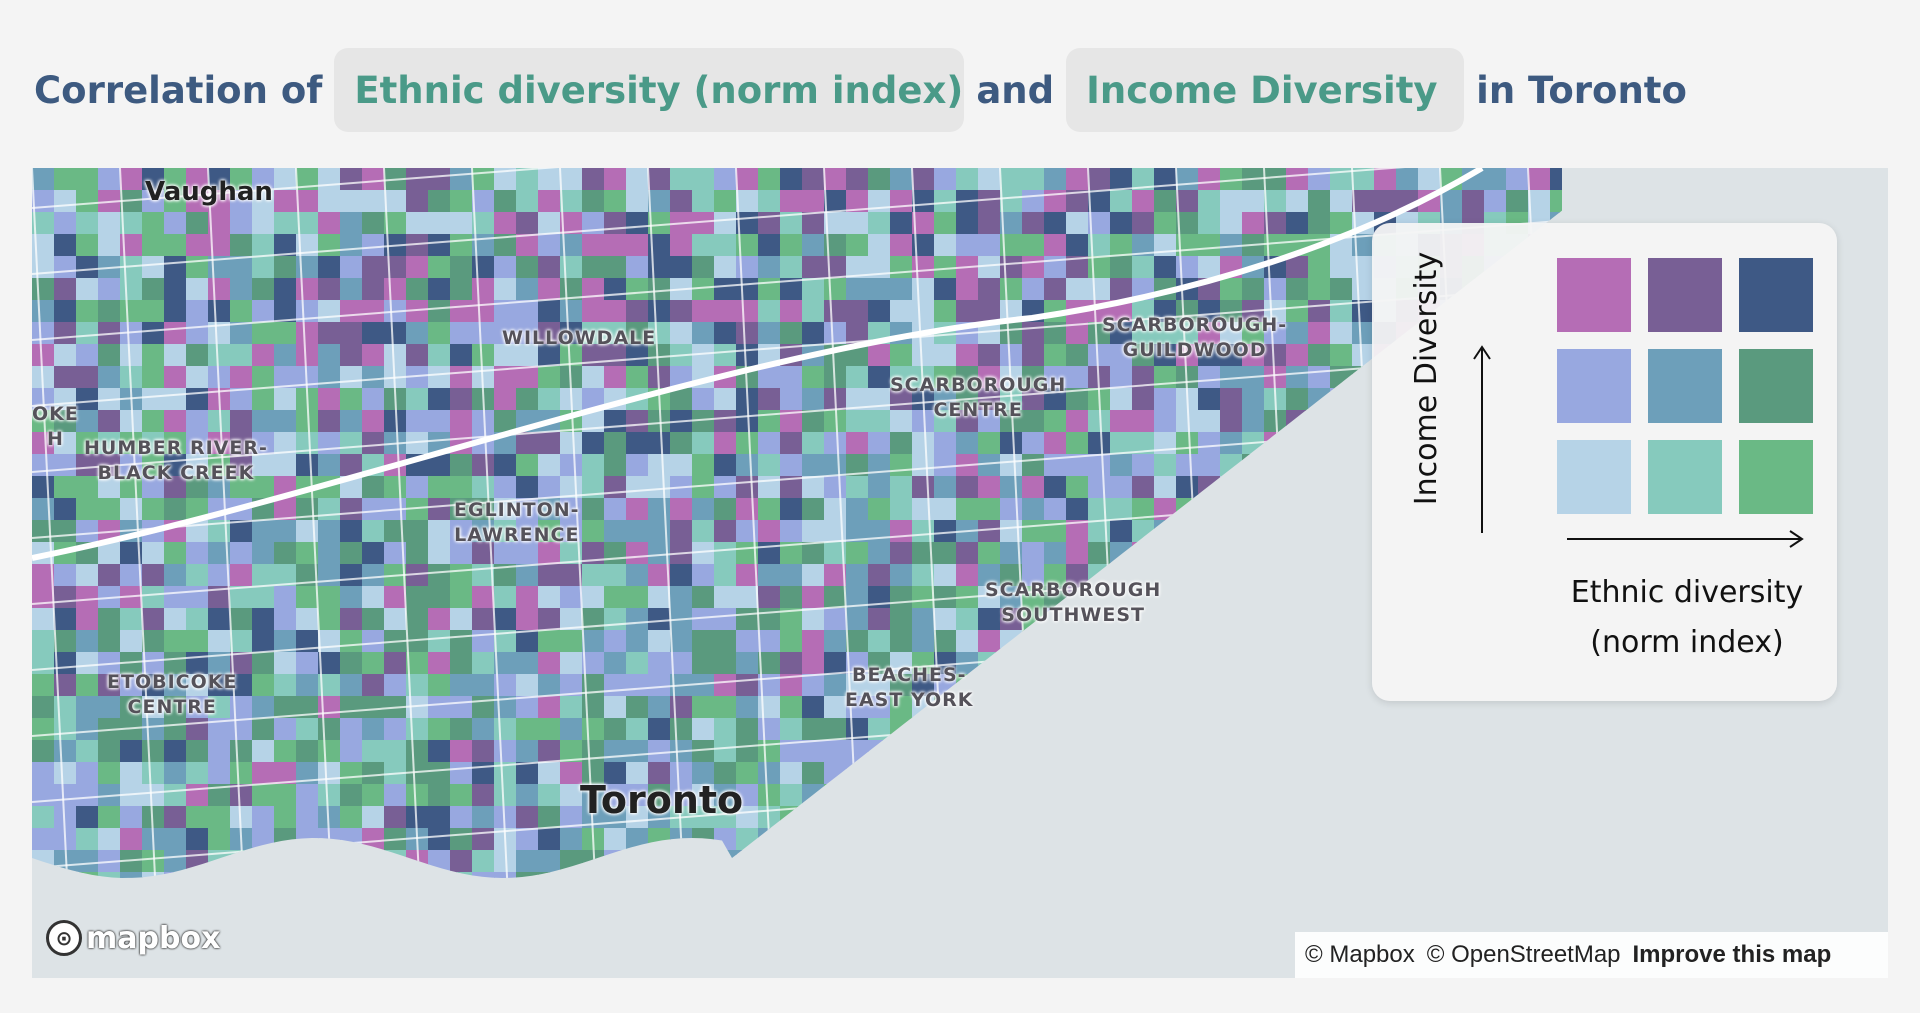 The width and height of the screenshot is (1920, 1013). What do you see at coordinates (909, 687) in the screenshot?
I see `place-label-beaches: BEACHES- EAST YORK` at bounding box center [909, 687].